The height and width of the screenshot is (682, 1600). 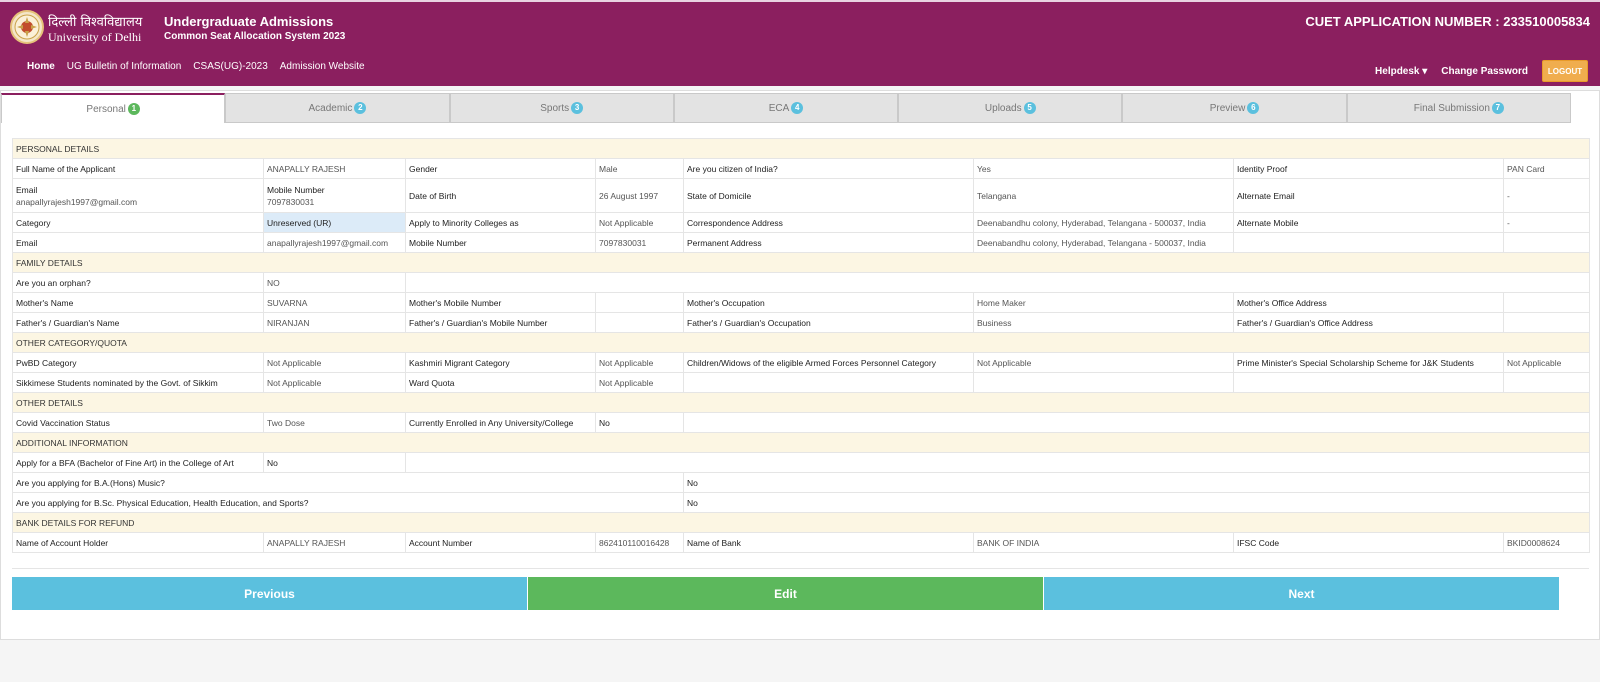 What do you see at coordinates (1497, 108) in the screenshot?
I see `step-badge: 7` at bounding box center [1497, 108].